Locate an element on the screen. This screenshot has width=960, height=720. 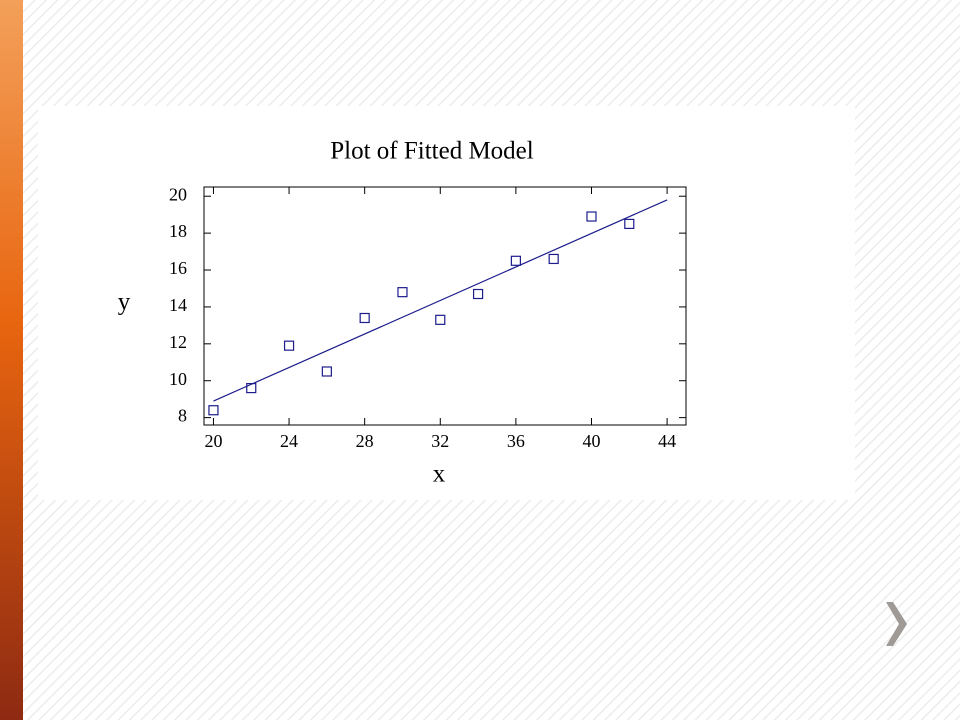
y-tick-label: 8 is located at coordinates (182, 416).